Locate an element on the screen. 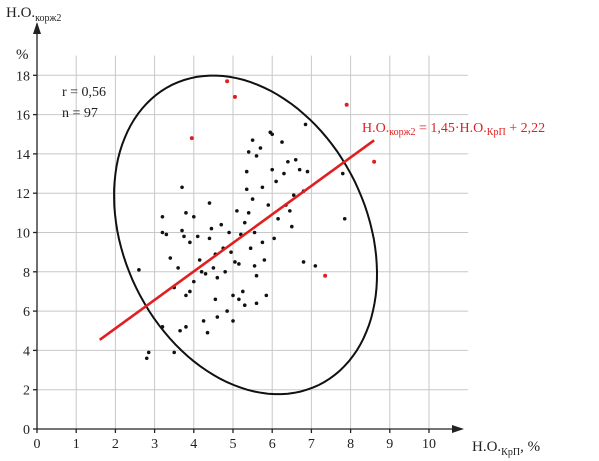  x-tick-label-6: 6 is located at coordinates (272, 444).